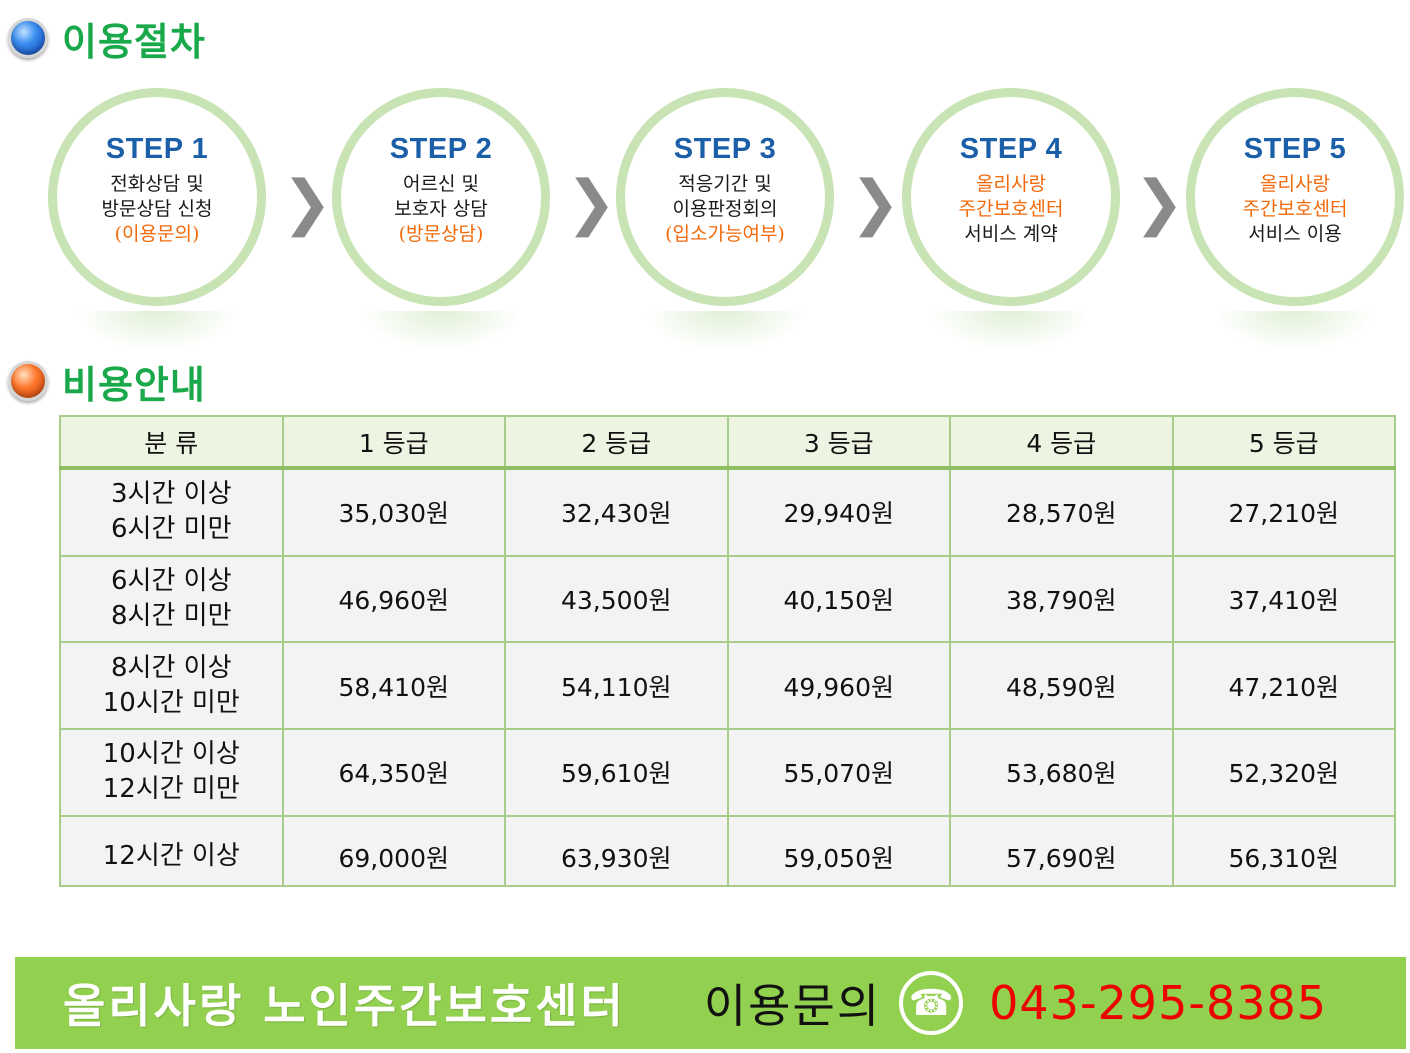 This screenshot has height=1053, width=1410. Describe the element at coordinates (393, 772) in the screenshot. I see `fee-cell: 64,350원` at that location.